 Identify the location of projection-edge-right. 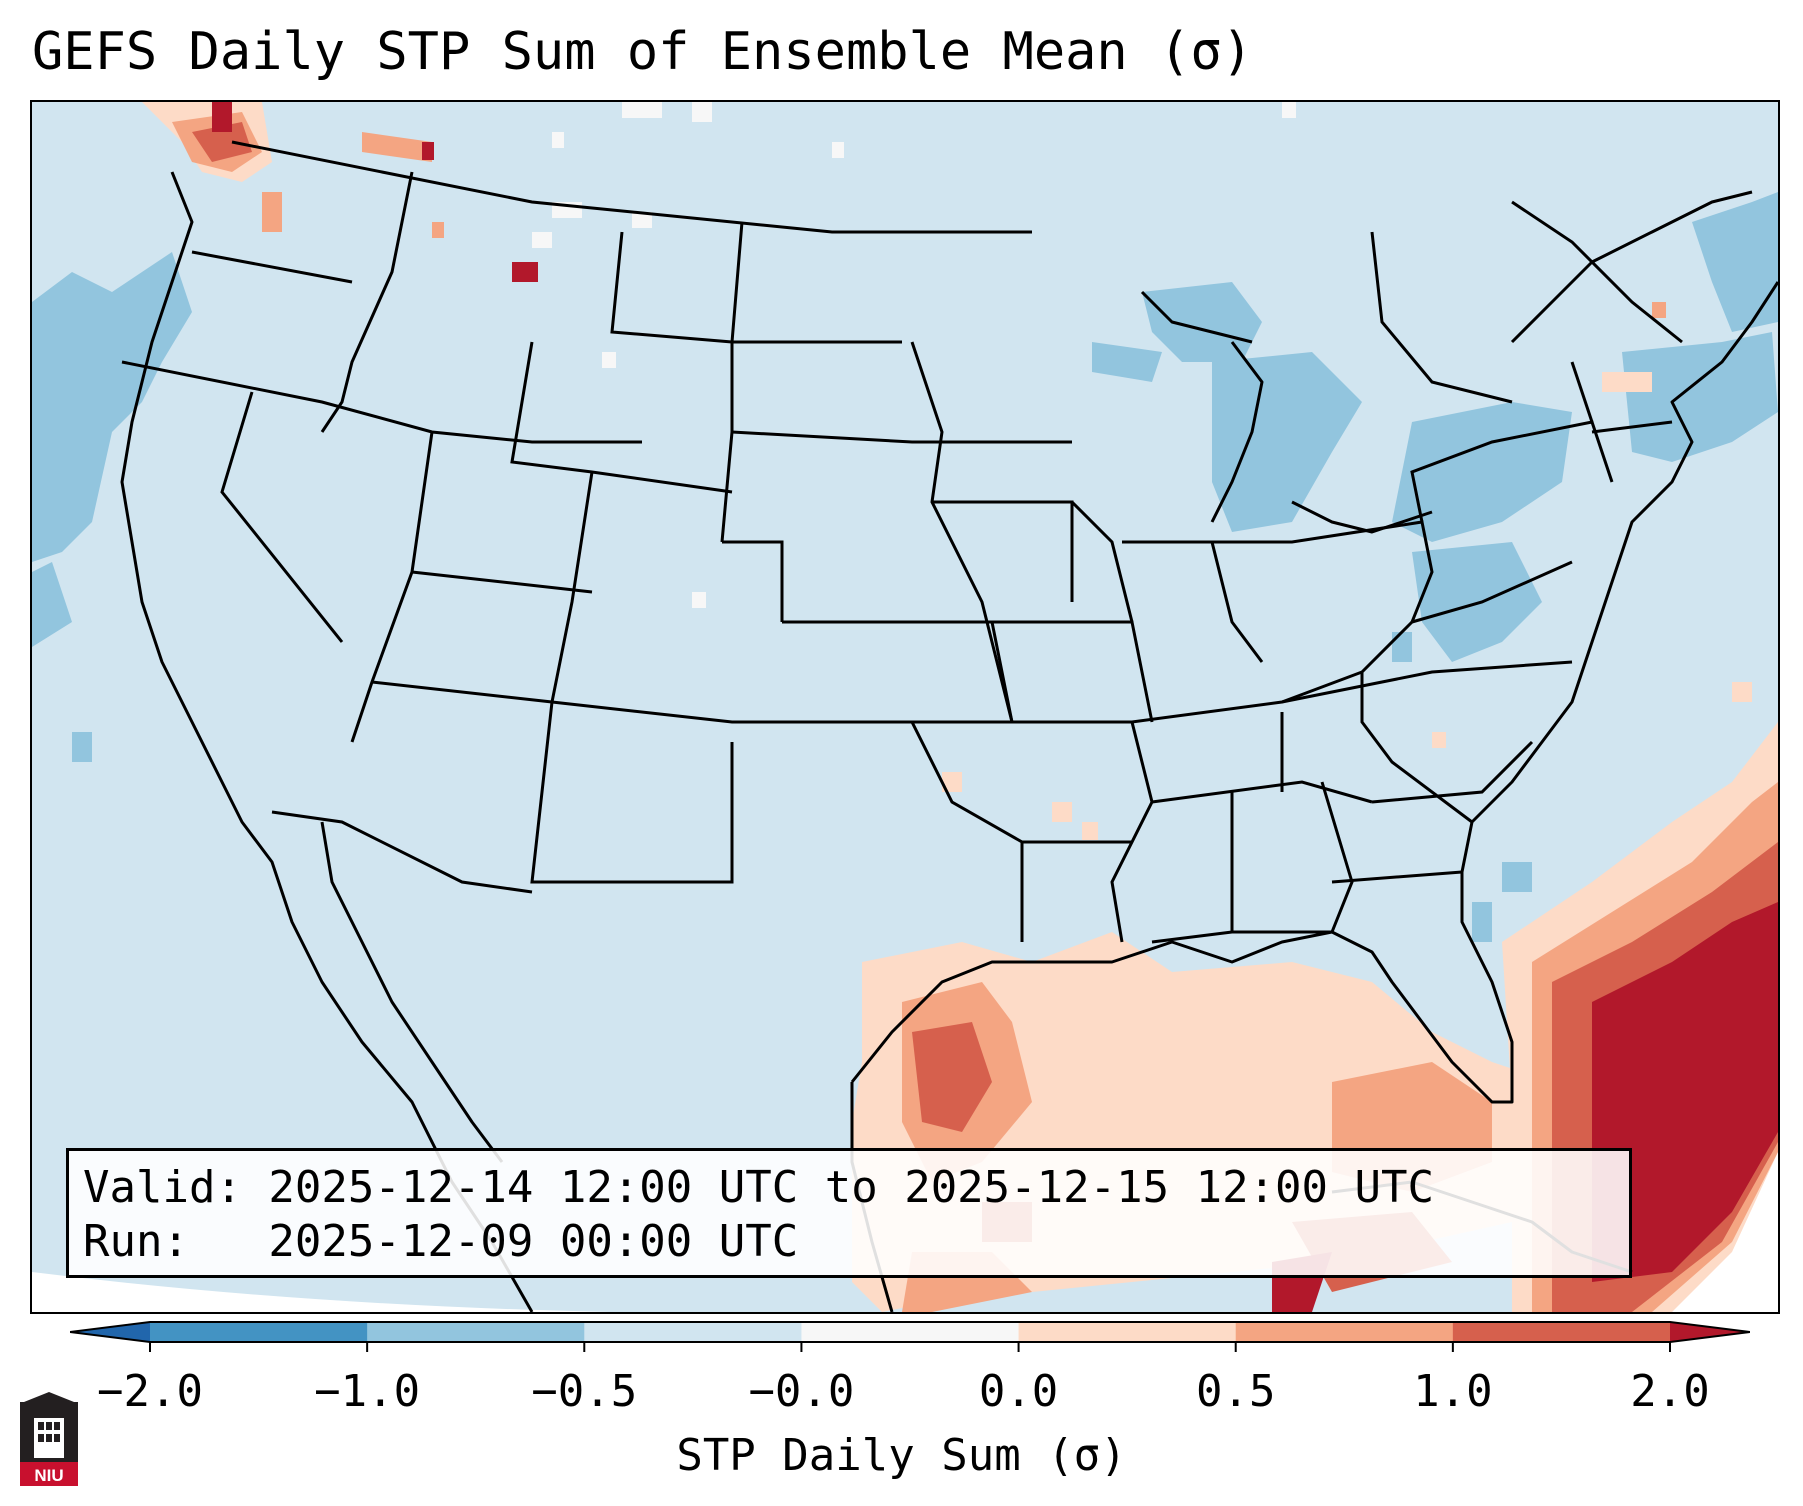
(1725, 1232).